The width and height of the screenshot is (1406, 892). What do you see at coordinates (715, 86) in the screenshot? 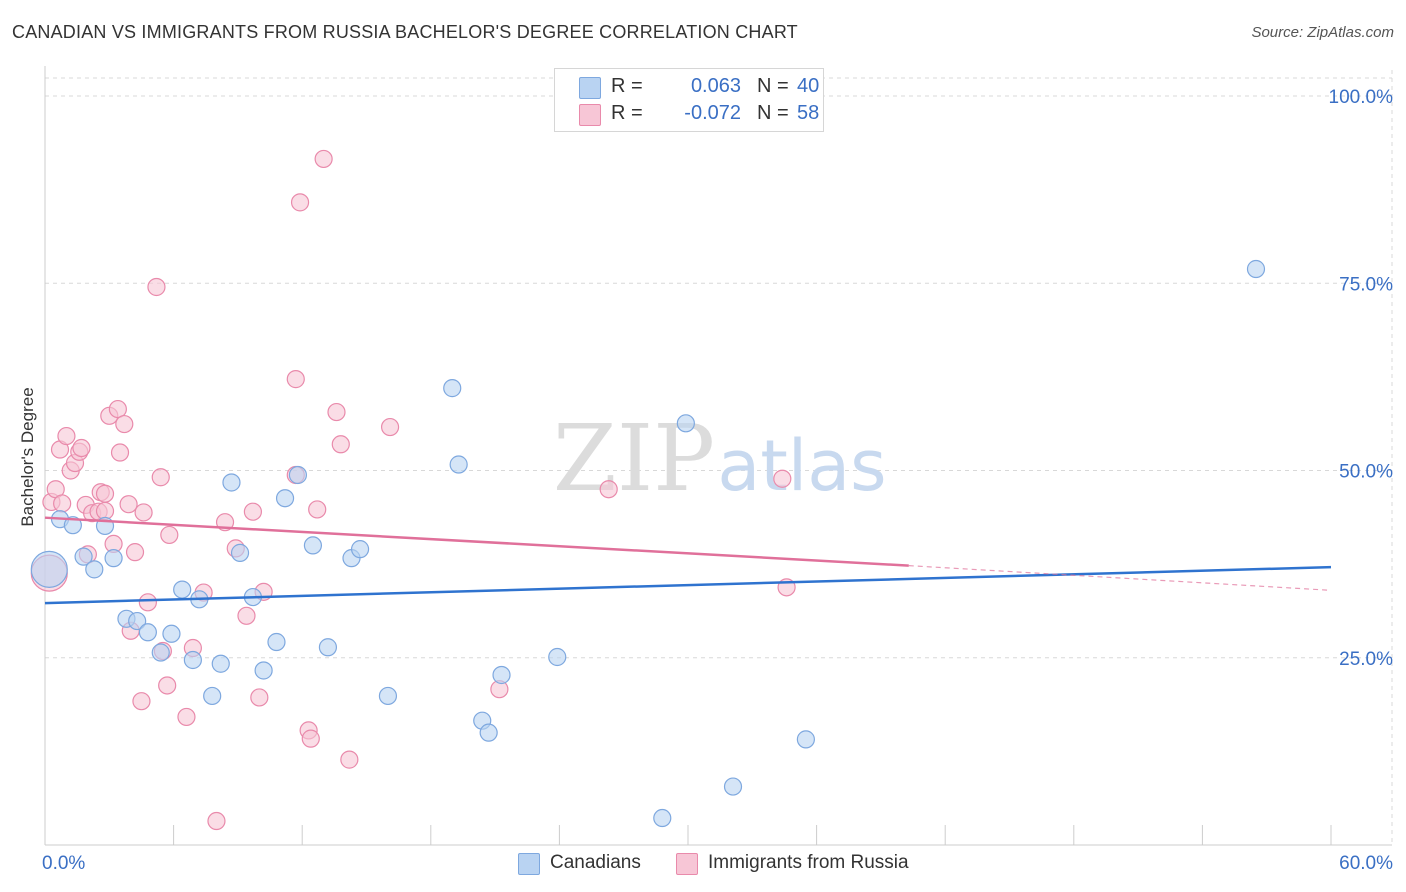
I see `r-value: 0.063` at bounding box center [715, 86].